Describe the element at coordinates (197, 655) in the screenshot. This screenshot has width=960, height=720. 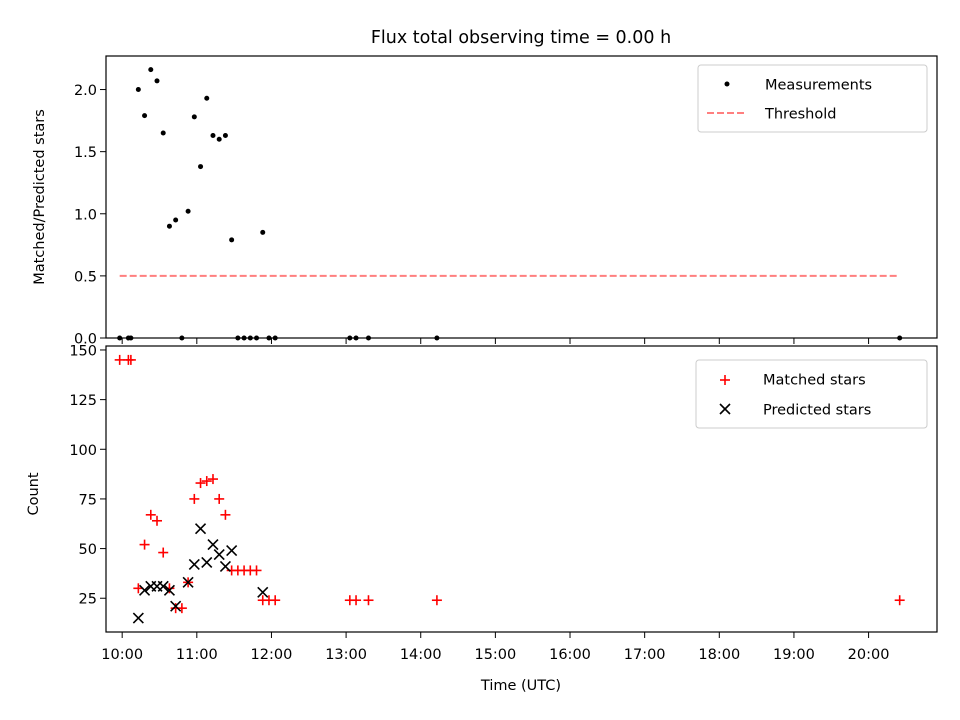
I see `x-tick-label: 11:00` at that location.